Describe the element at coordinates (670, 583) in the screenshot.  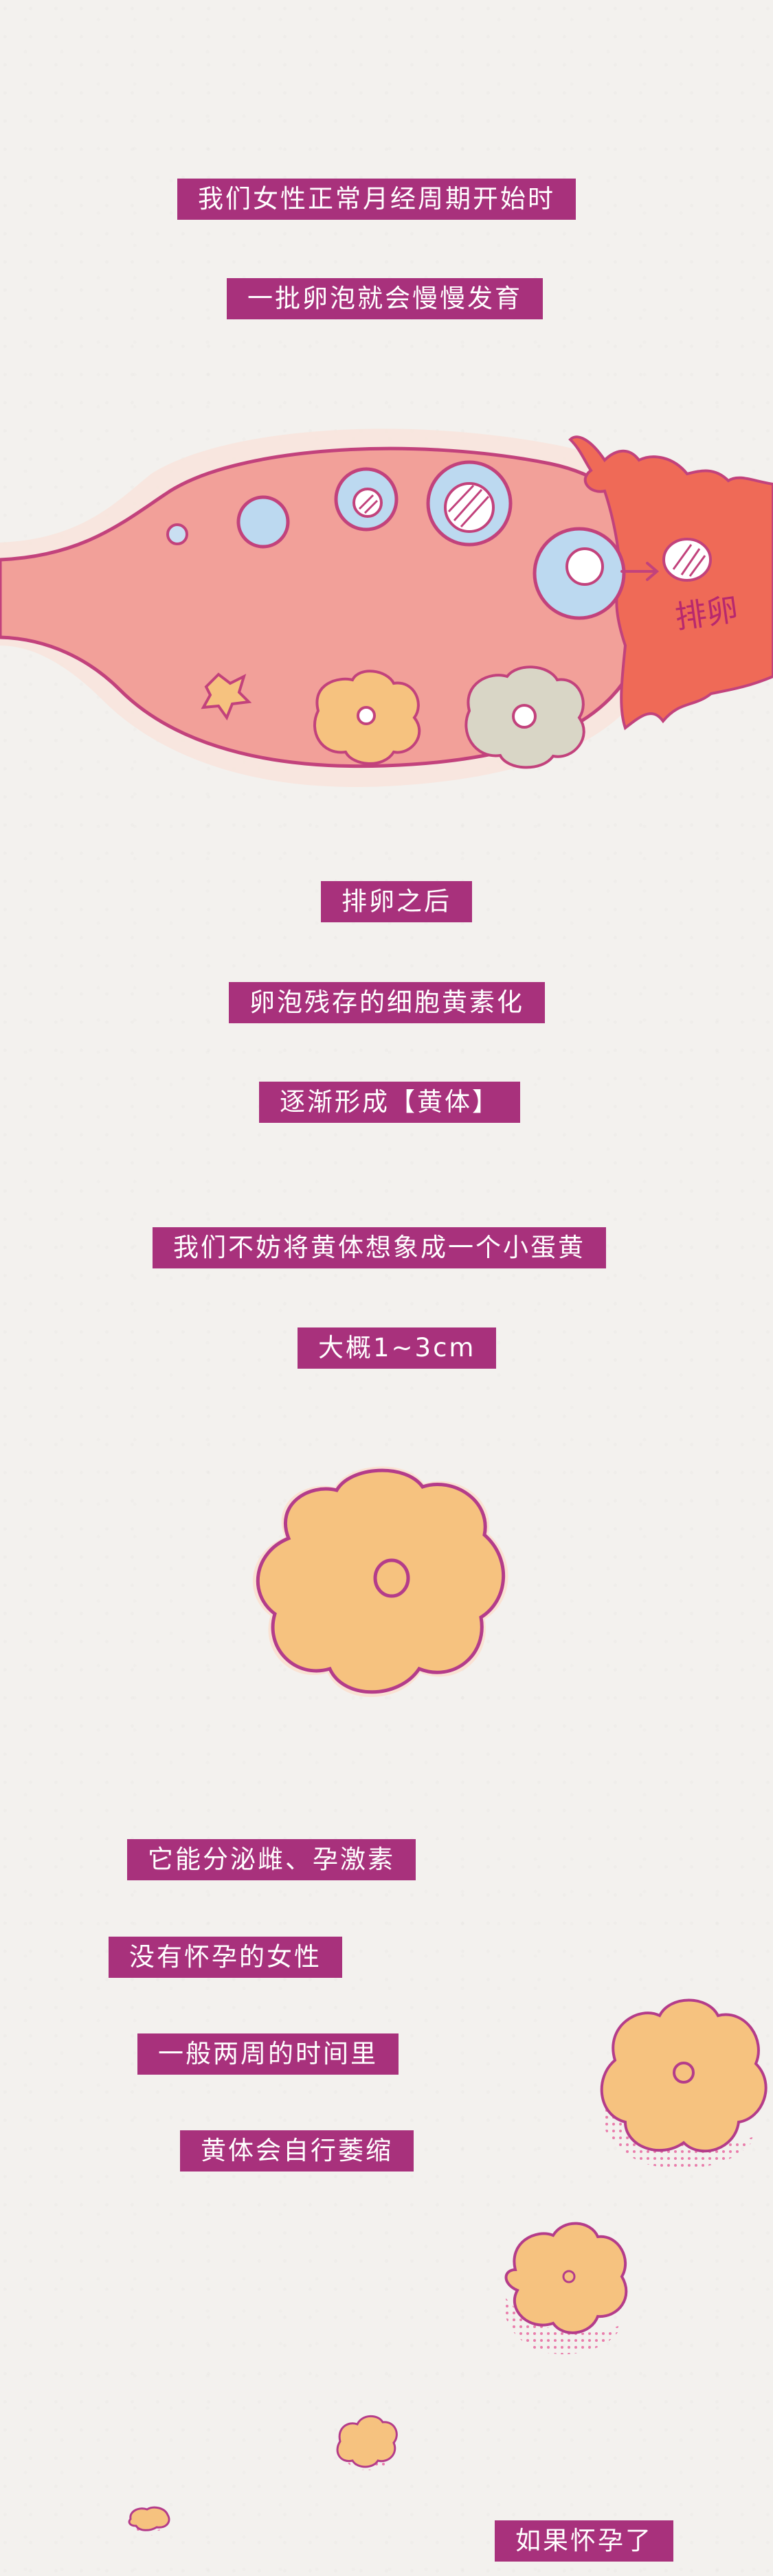
I see `fallopian-tube` at that location.